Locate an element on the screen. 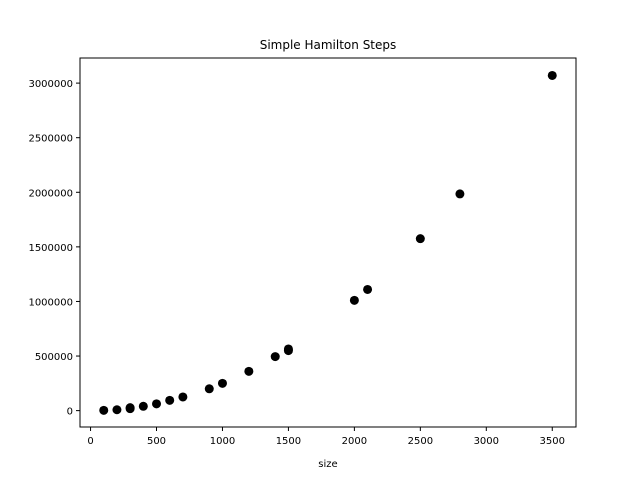 The image size is (640, 480). x-axis-label: size is located at coordinates (327, 464).